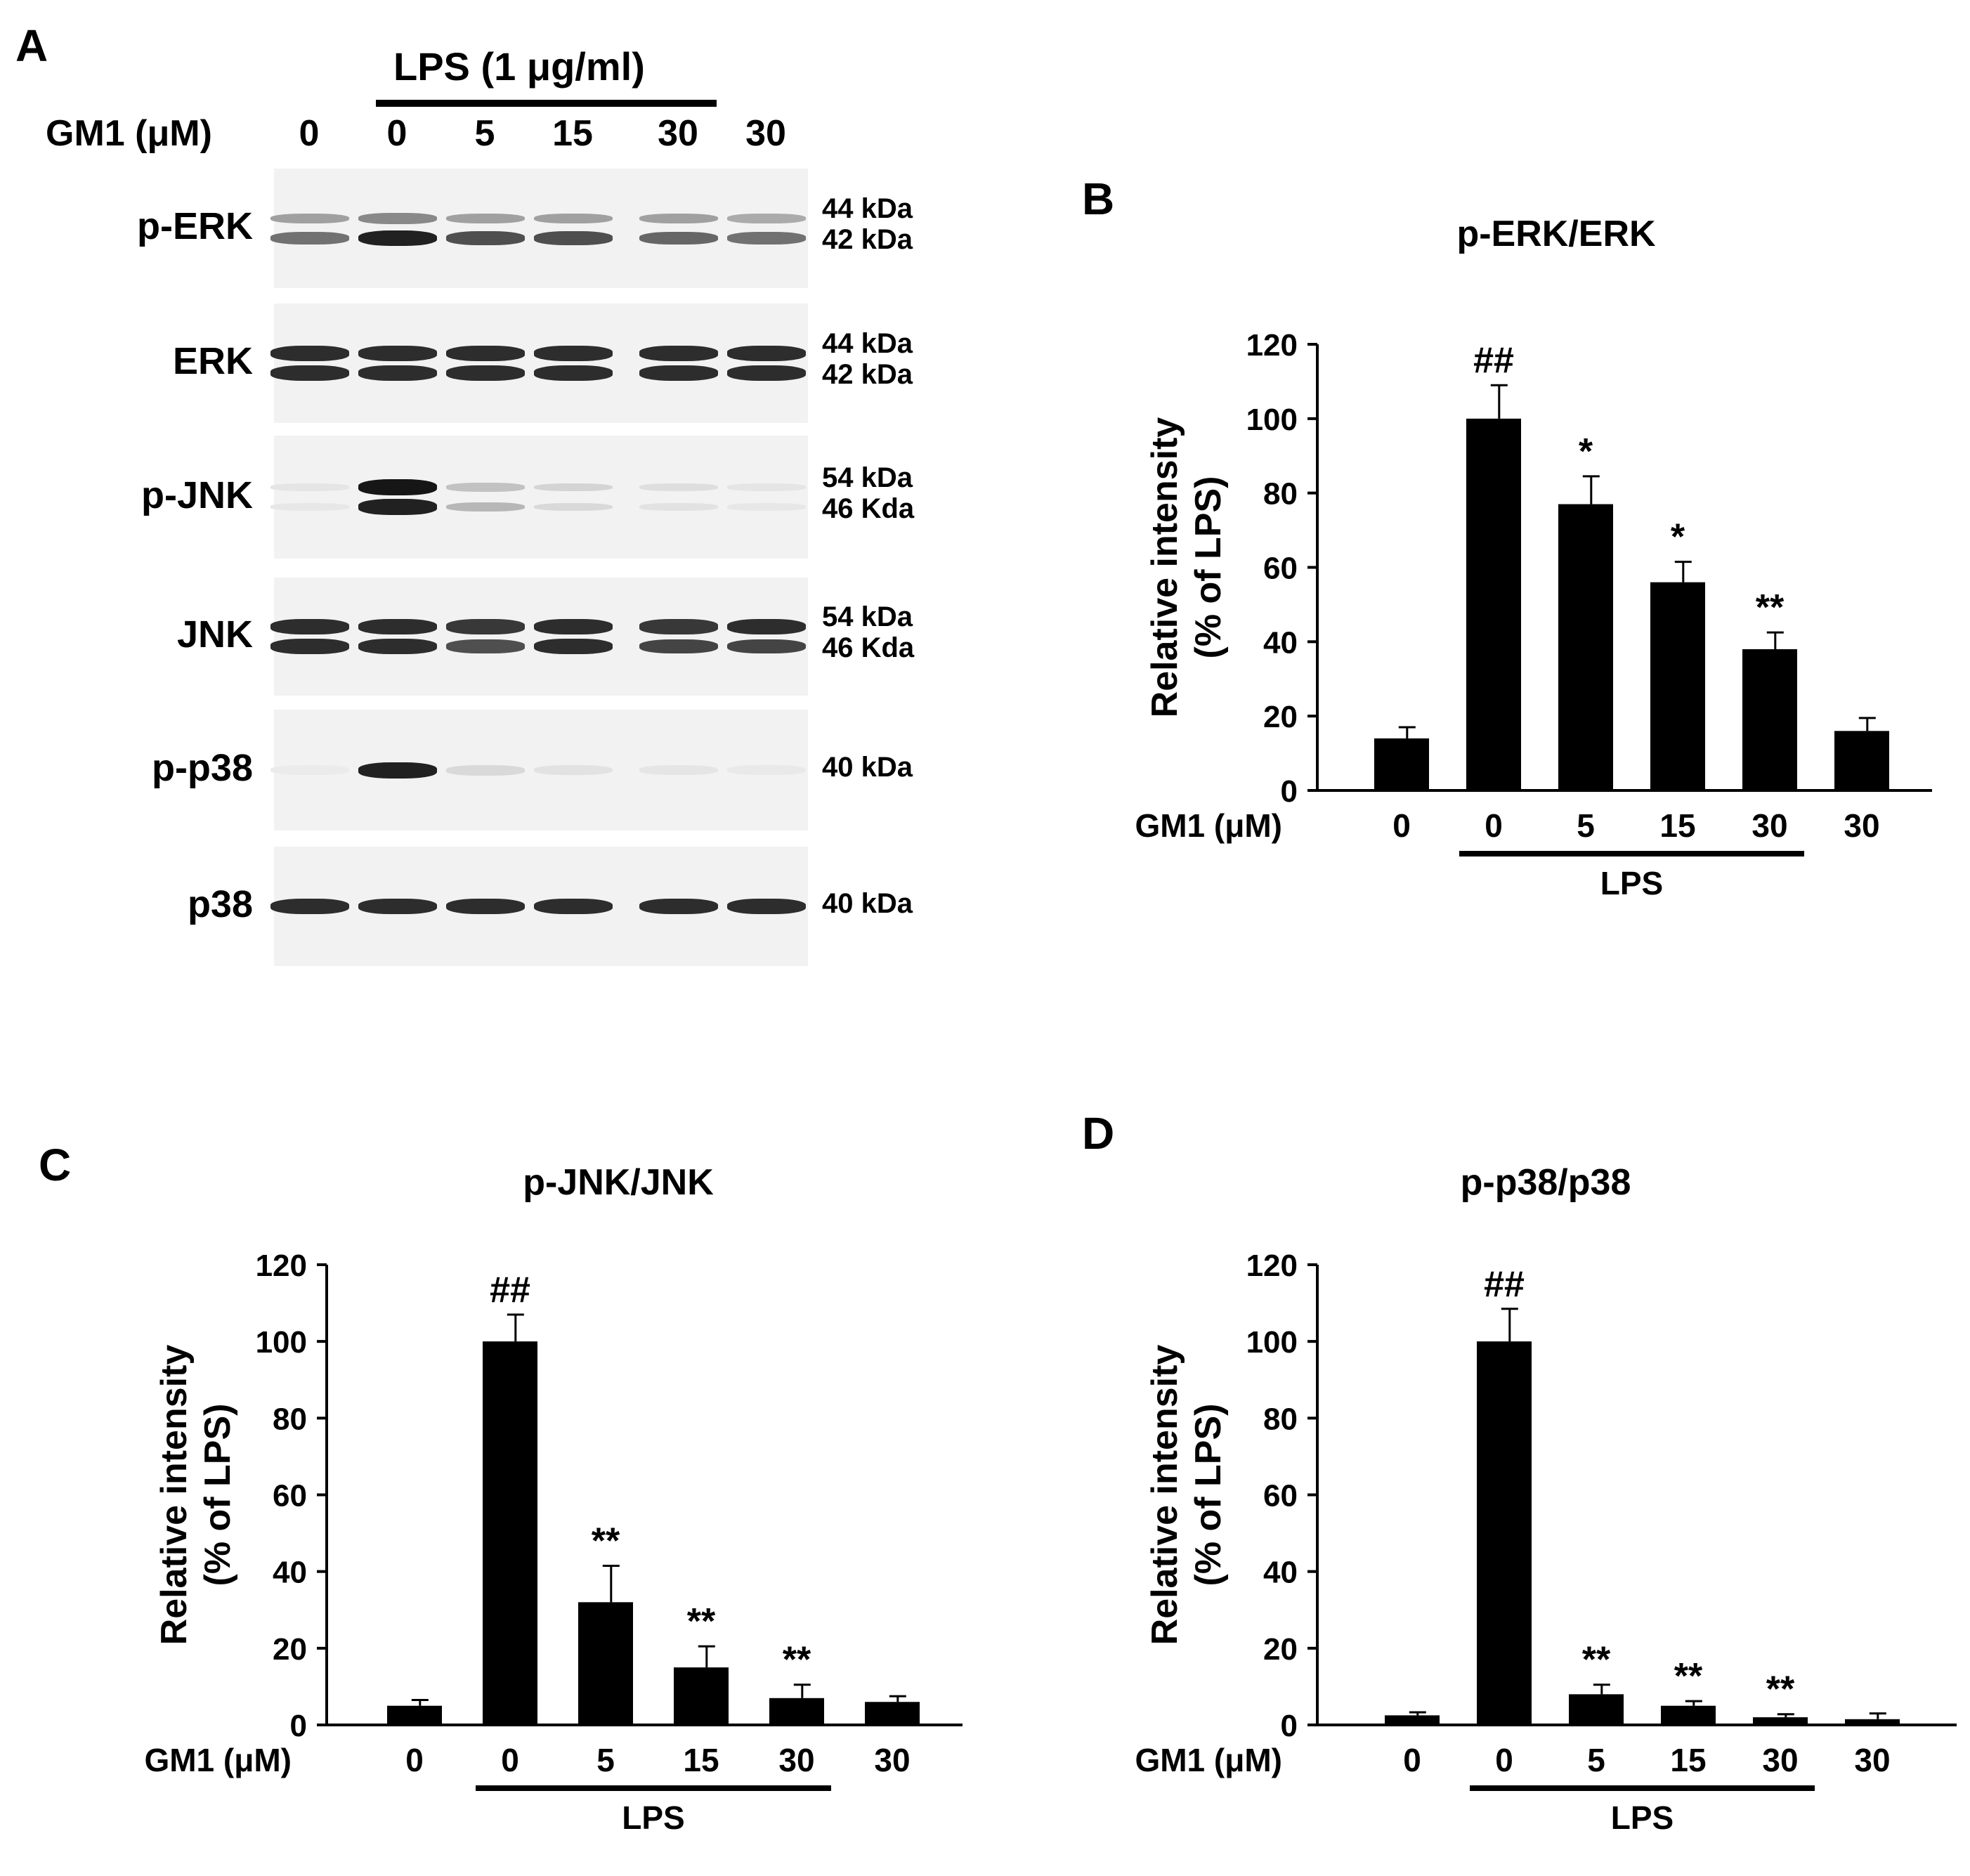 This screenshot has height=1876, width=1970. What do you see at coordinates (541, 637) in the screenshot?
I see `blot-strip-jnk` at bounding box center [541, 637].